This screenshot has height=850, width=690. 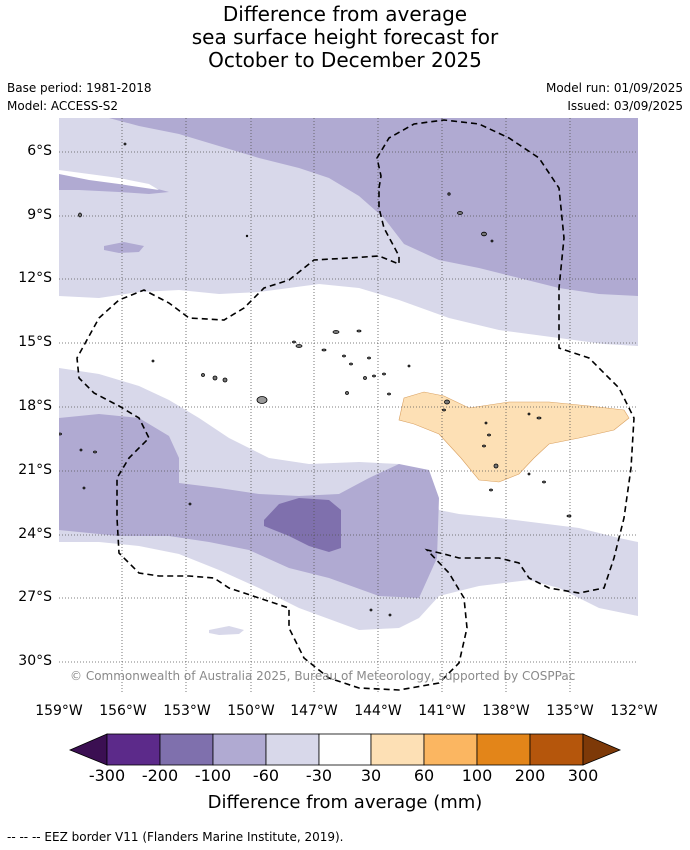 I want to click on colorbar-tick-label: 30, so click(x=371, y=775).